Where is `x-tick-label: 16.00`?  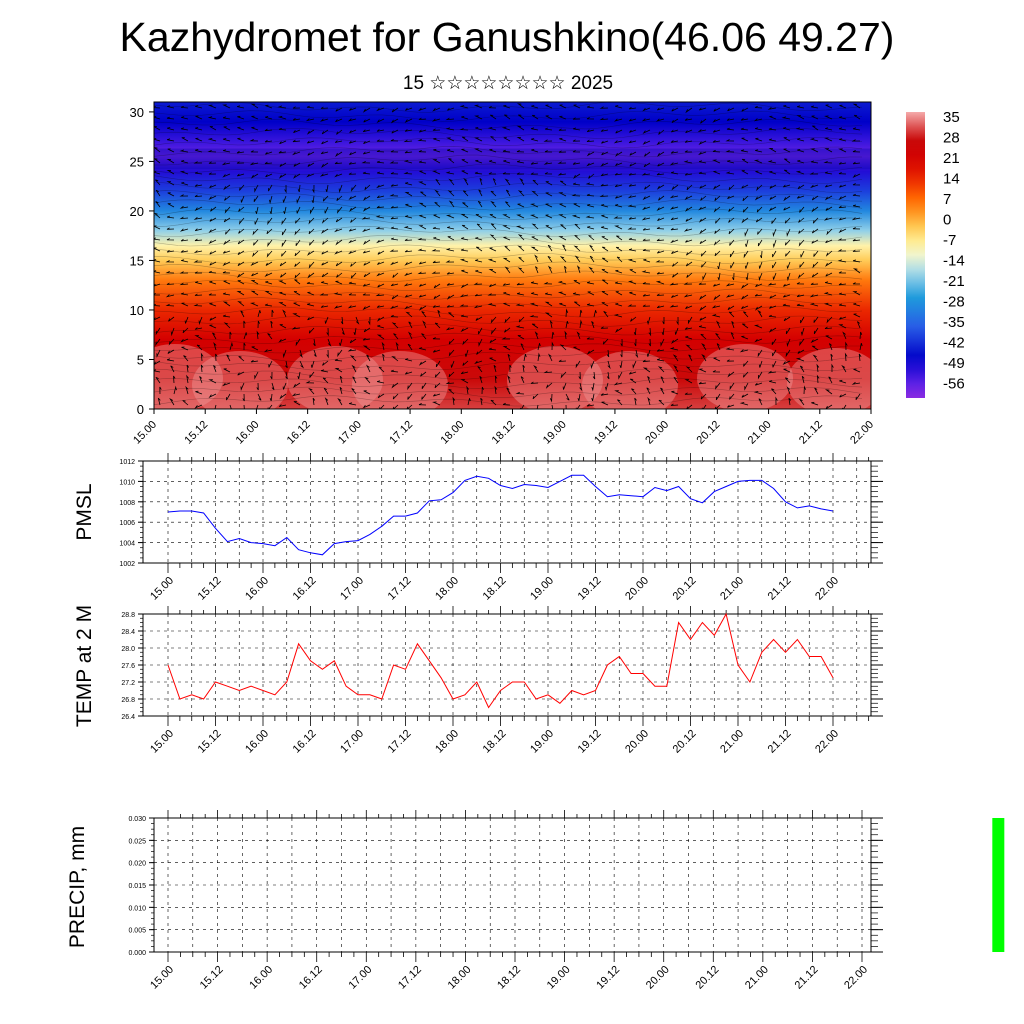
x-tick-label: 16.00 is located at coordinates (257, 742).